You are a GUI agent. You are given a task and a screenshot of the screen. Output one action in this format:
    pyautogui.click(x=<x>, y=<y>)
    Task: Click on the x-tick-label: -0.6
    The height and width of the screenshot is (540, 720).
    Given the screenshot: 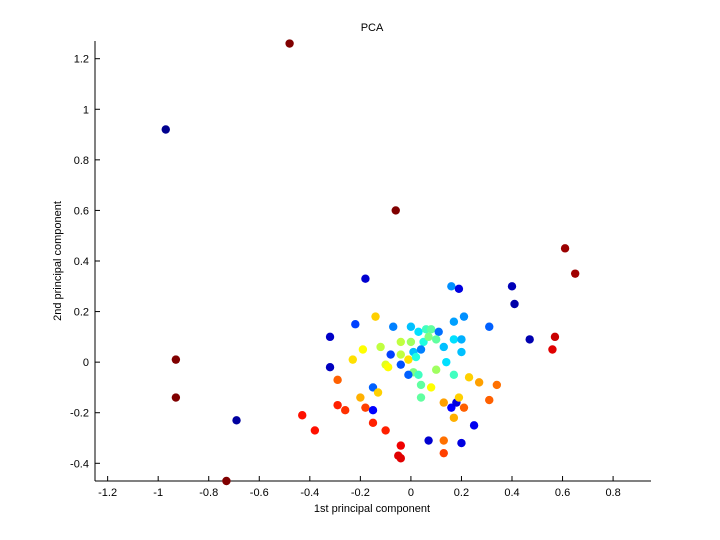 What is the action you would take?
    pyautogui.click(x=259, y=493)
    